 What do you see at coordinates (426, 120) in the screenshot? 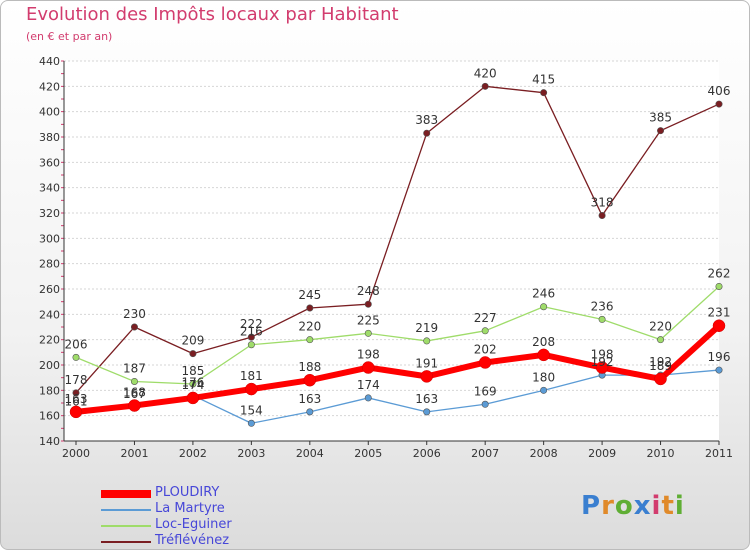
I see `data-label: 383` at bounding box center [426, 120].